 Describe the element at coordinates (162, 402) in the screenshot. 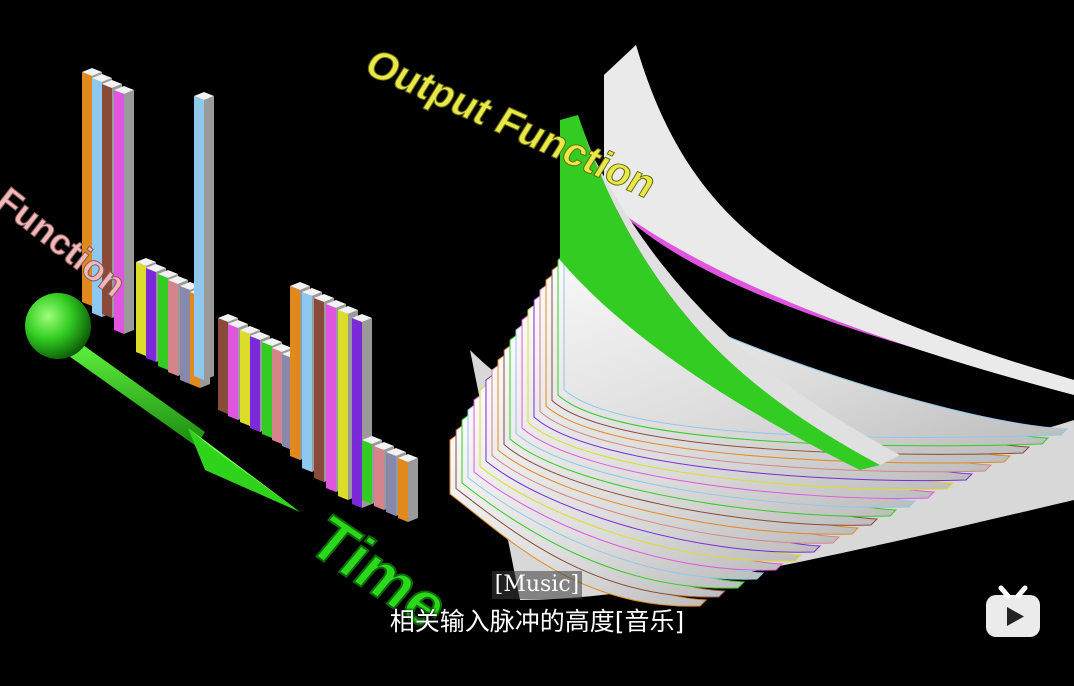

I see `time-arrow` at that location.